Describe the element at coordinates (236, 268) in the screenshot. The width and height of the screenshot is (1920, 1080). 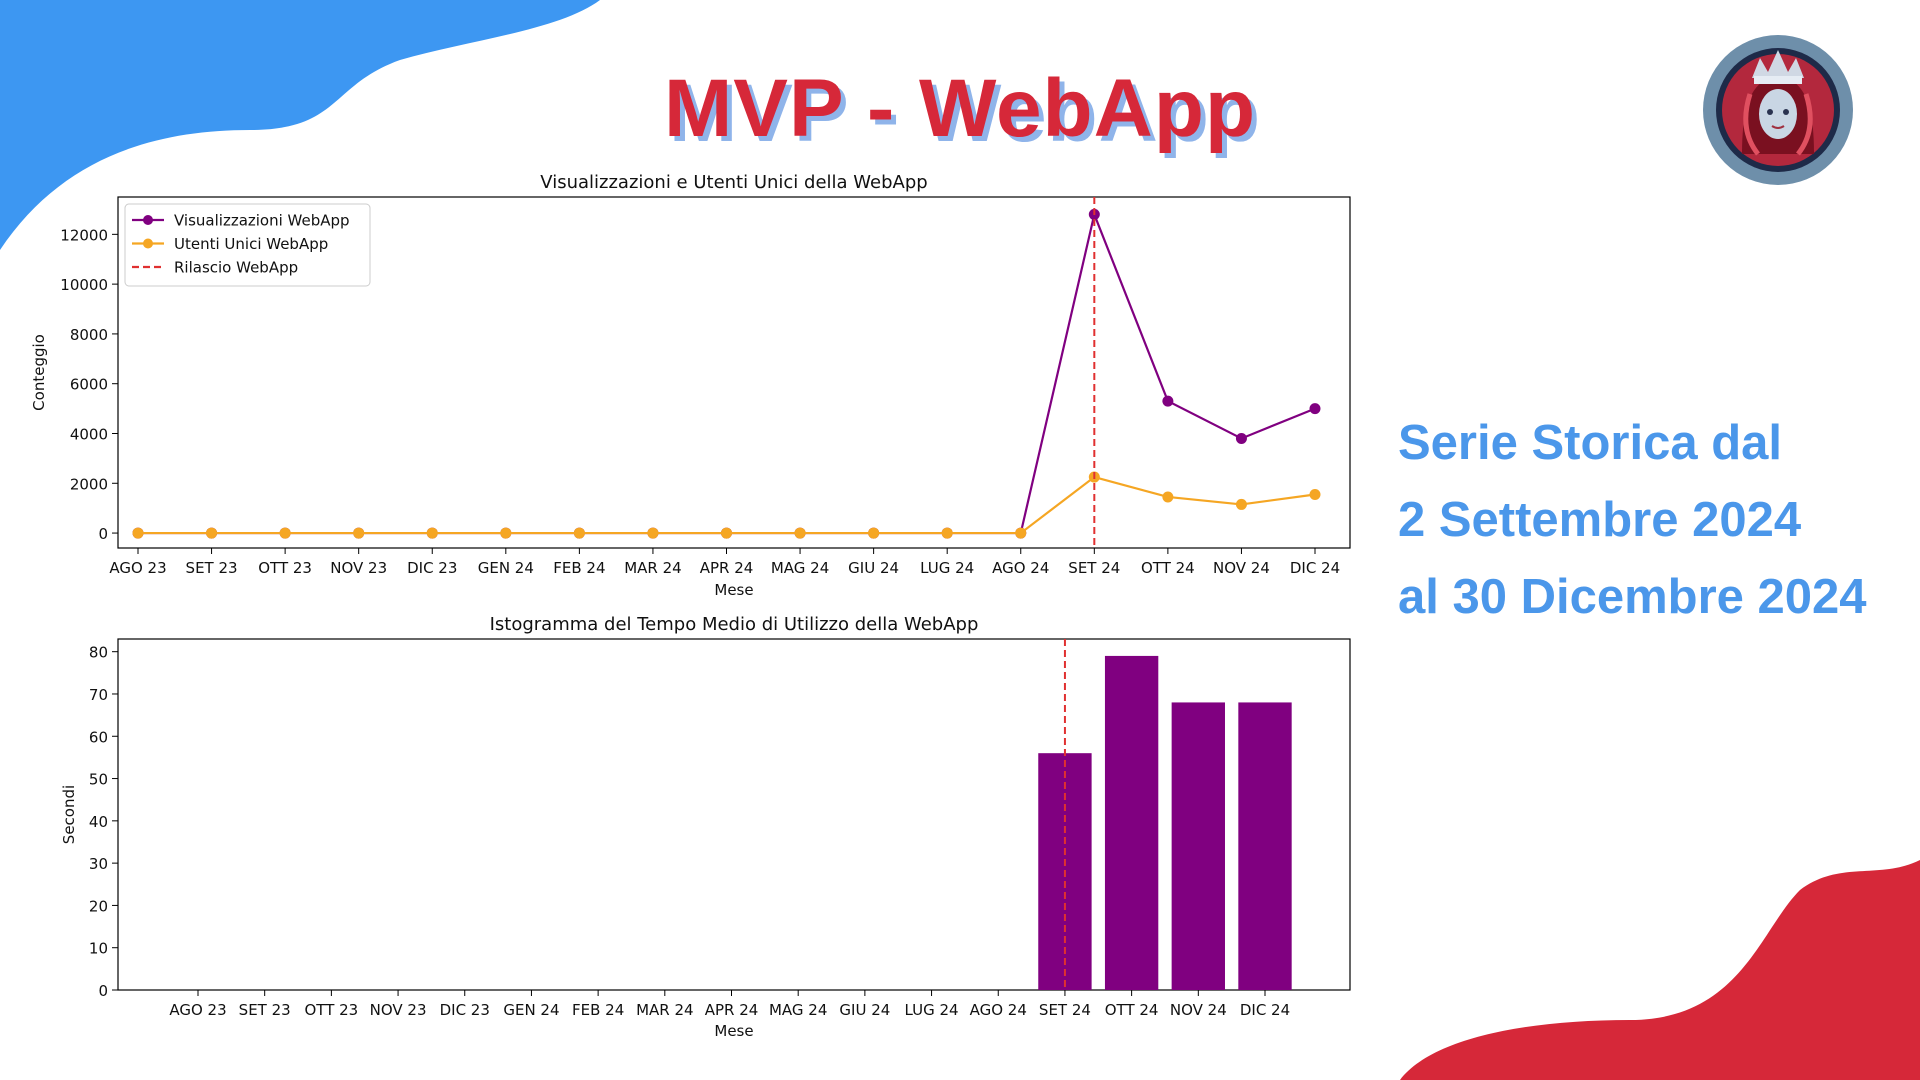
I see `legend-label: Rilascio WebApp` at that location.